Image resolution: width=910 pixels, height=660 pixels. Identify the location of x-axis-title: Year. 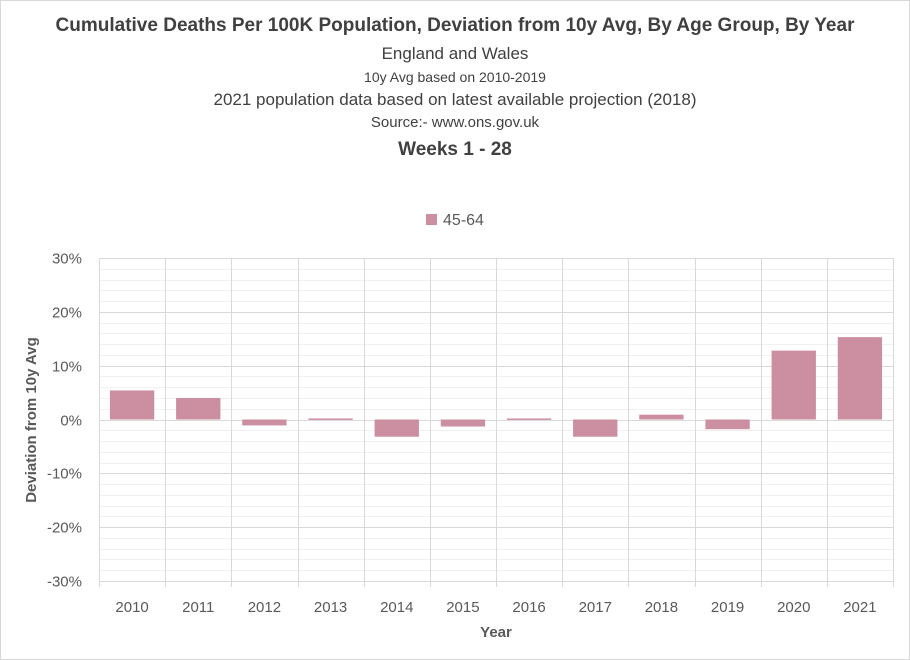
(496, 632).